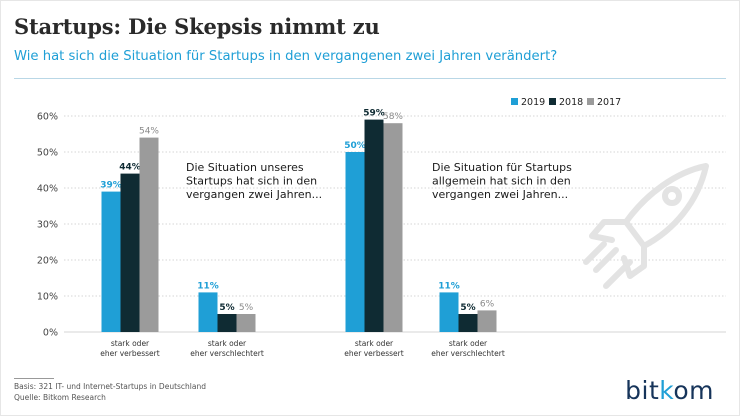  I want to click on data-label: 54%, so click(149, 132).